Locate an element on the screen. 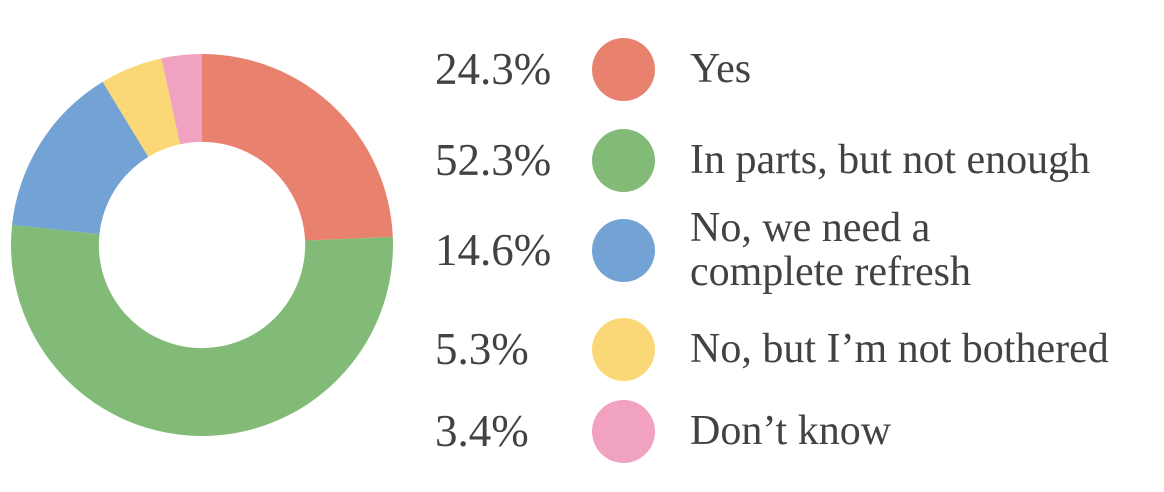 The width and height of the screenshot is (1164, 492). legend-percent: 14.6% is located at coordinates (493, 250).